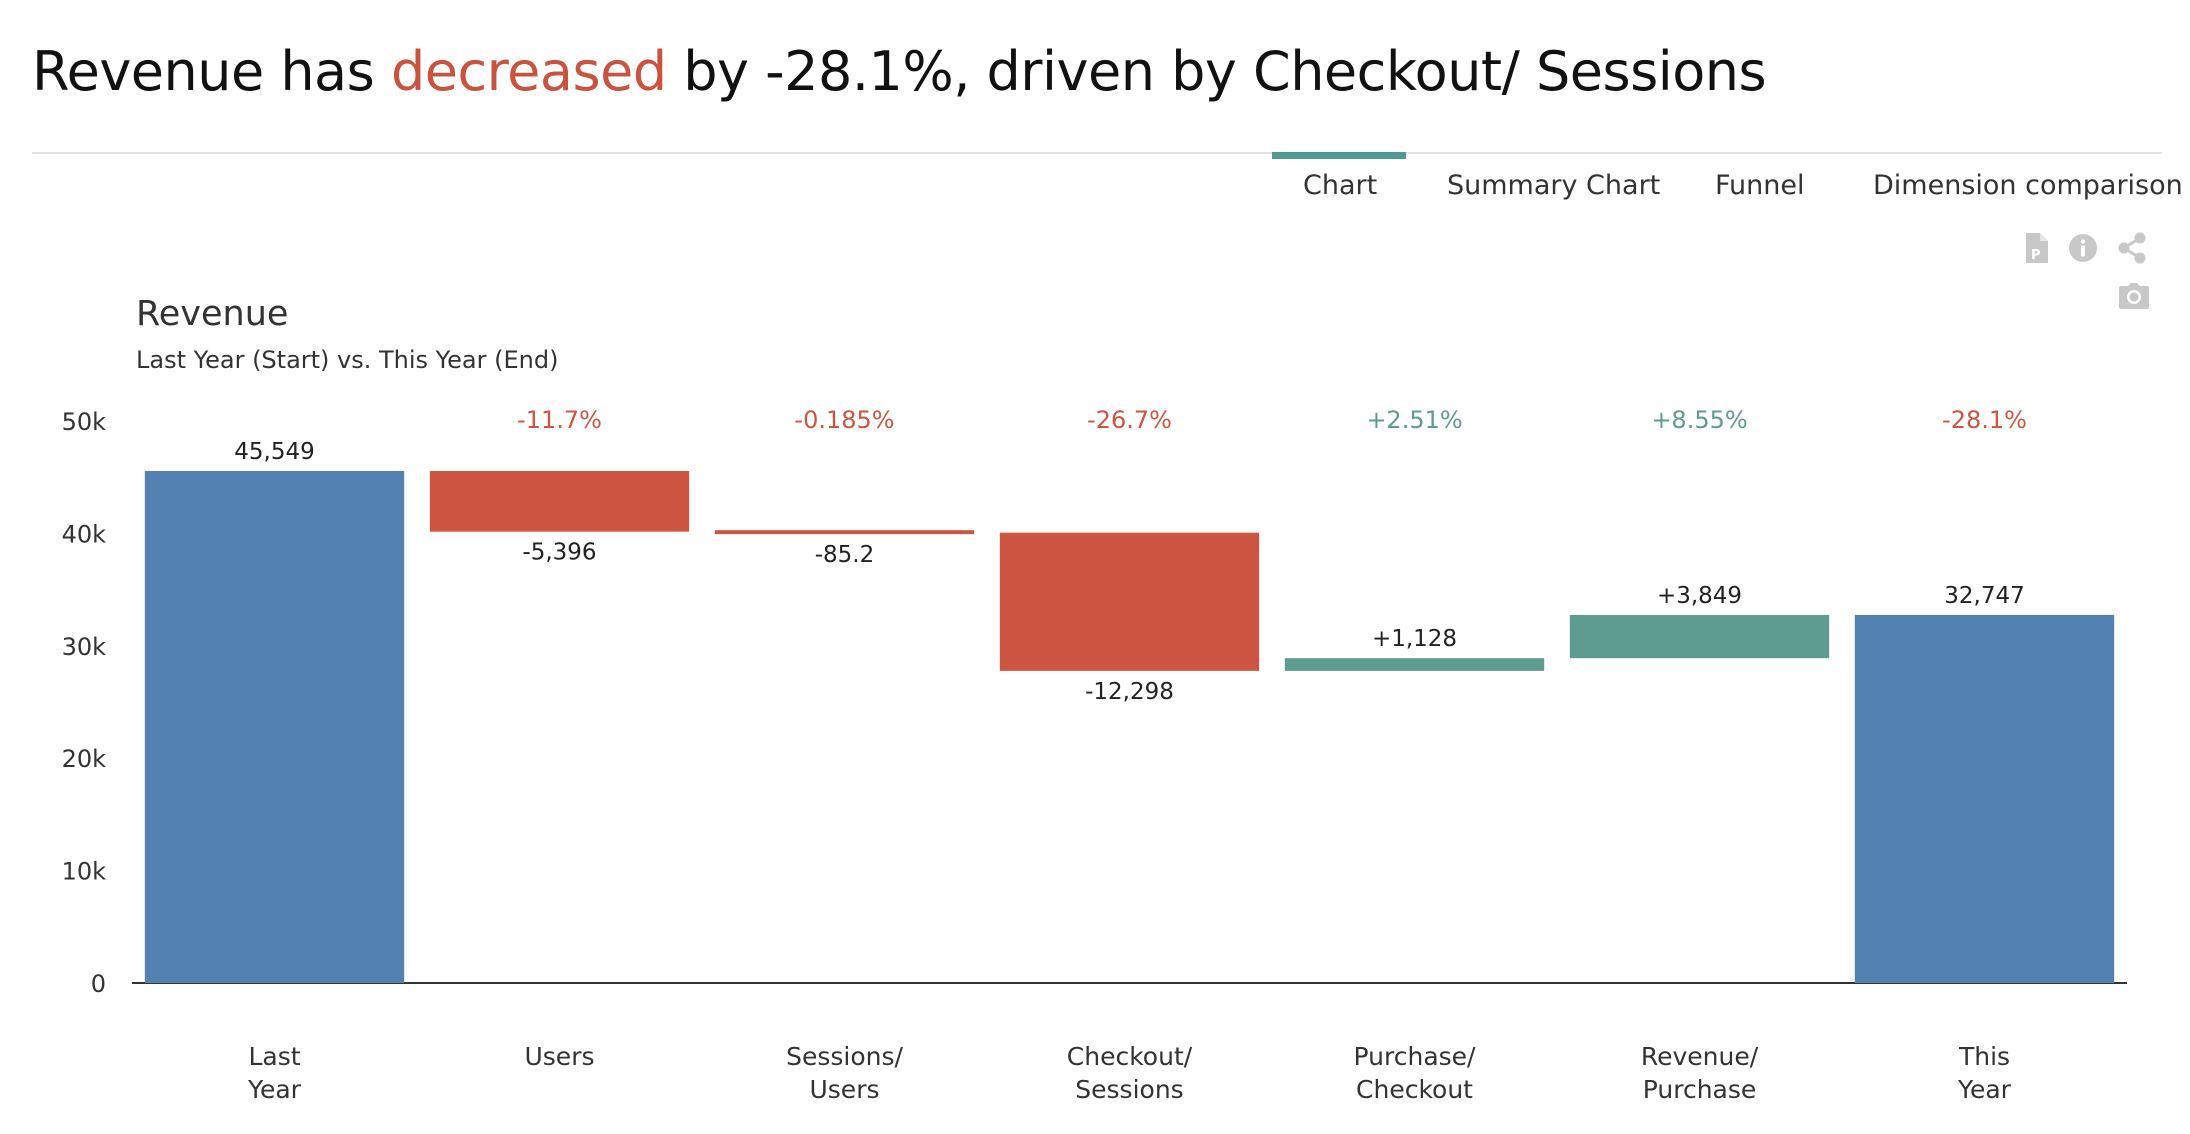 This screenshot has height=1134, width=2190. Describe the element at coordinates (1097, 153) in the screenshot. I see `divider` at that location.